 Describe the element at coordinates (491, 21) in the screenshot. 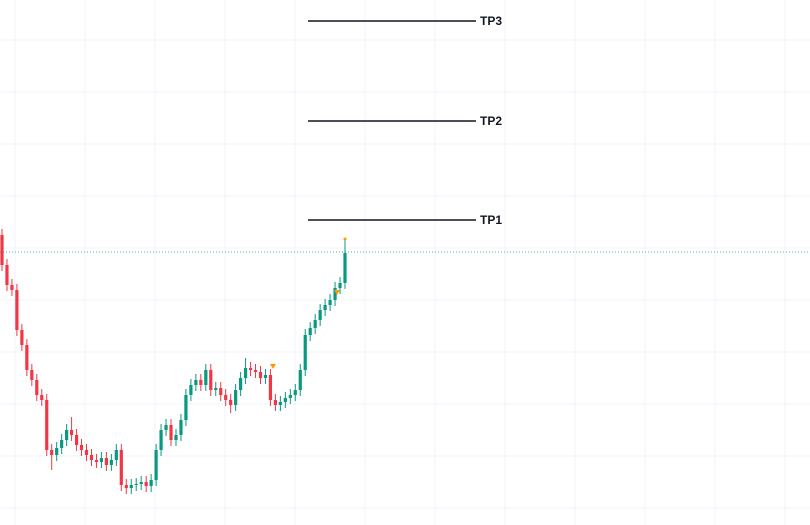

I see `target-label: TP3` at that location.